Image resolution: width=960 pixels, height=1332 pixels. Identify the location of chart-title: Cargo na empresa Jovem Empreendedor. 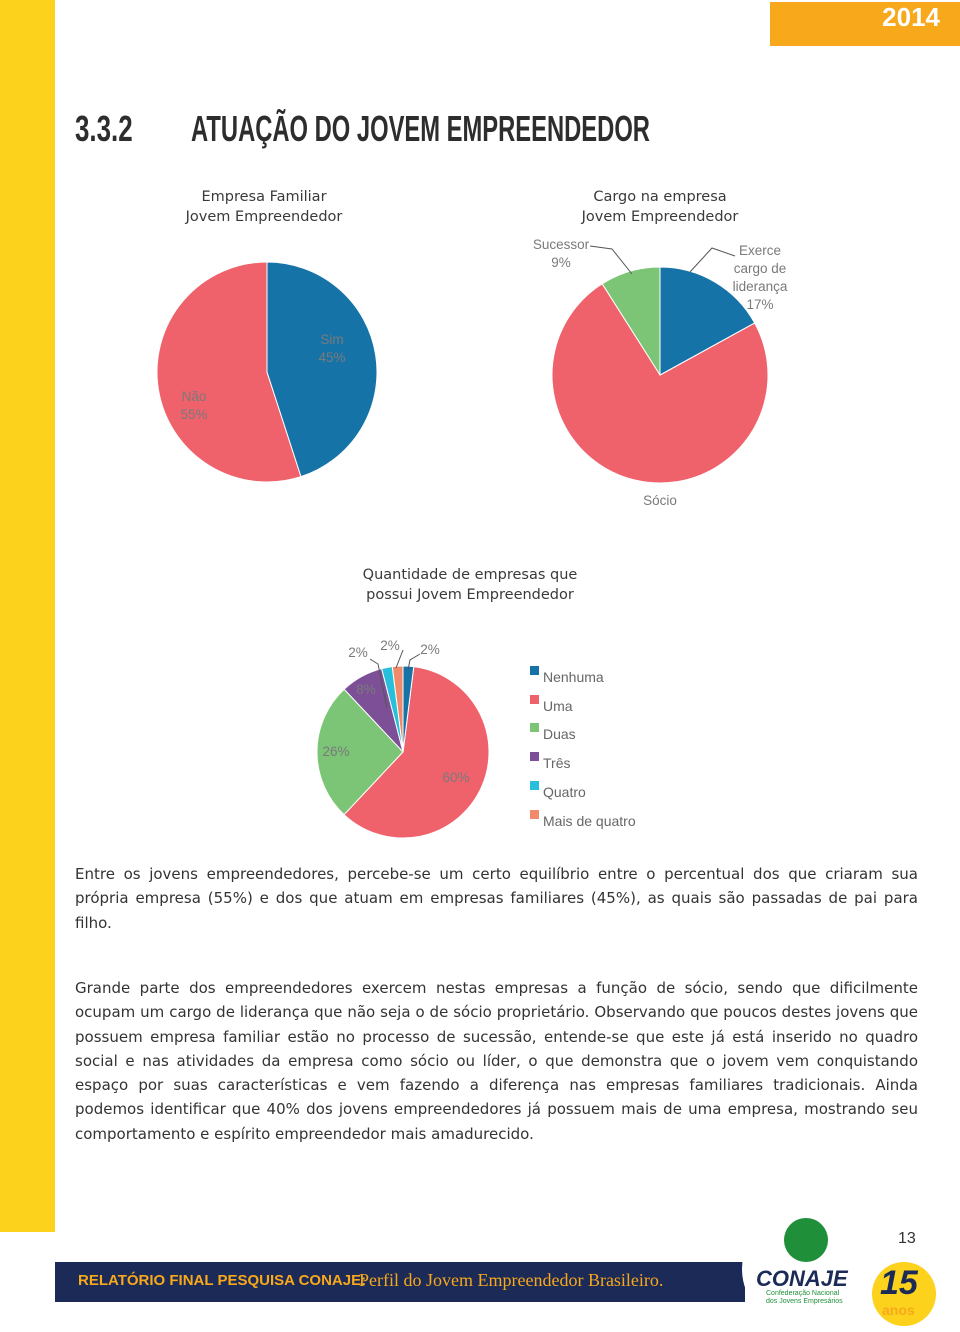
(660, 207).